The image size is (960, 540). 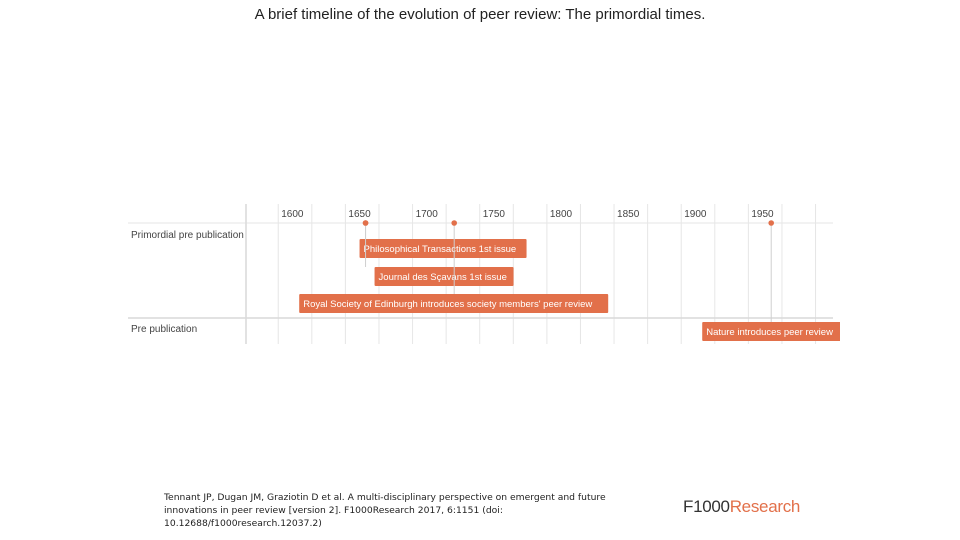 What do you see at coordinates (695, 214) in the screenshot?
I see `year-label: 1900` at bounding box center [695, 214].